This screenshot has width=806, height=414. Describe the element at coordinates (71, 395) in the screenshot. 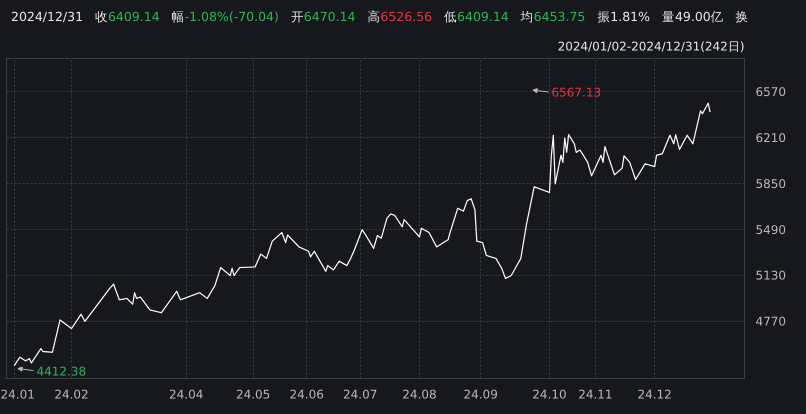

I see `x-tick-label: 24.02` at that location.